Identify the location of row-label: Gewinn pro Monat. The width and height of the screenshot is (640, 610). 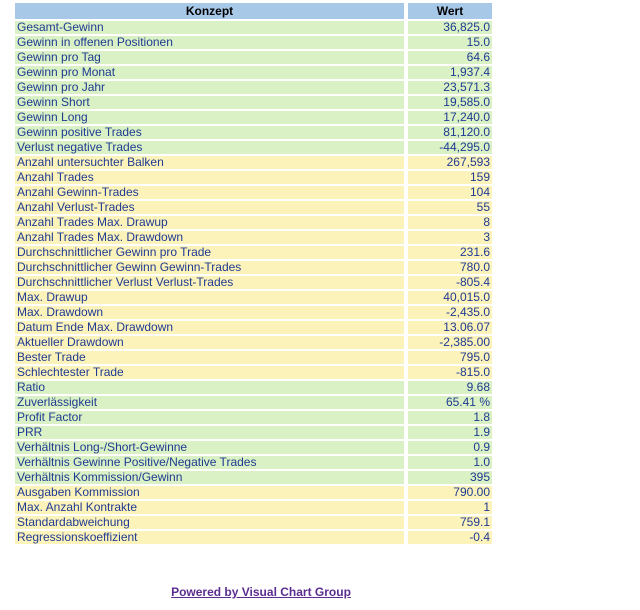
(209, 72).